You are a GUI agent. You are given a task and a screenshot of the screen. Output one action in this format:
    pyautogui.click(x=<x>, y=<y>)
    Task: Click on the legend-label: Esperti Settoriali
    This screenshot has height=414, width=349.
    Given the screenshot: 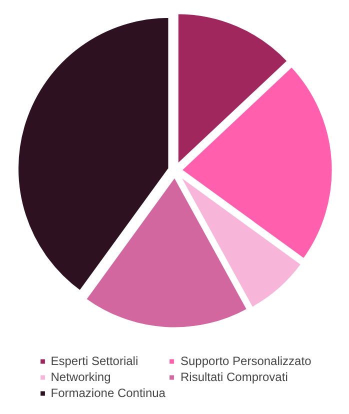 What is the action you would take?
    pyautogui.click(x=94, y=361)
    